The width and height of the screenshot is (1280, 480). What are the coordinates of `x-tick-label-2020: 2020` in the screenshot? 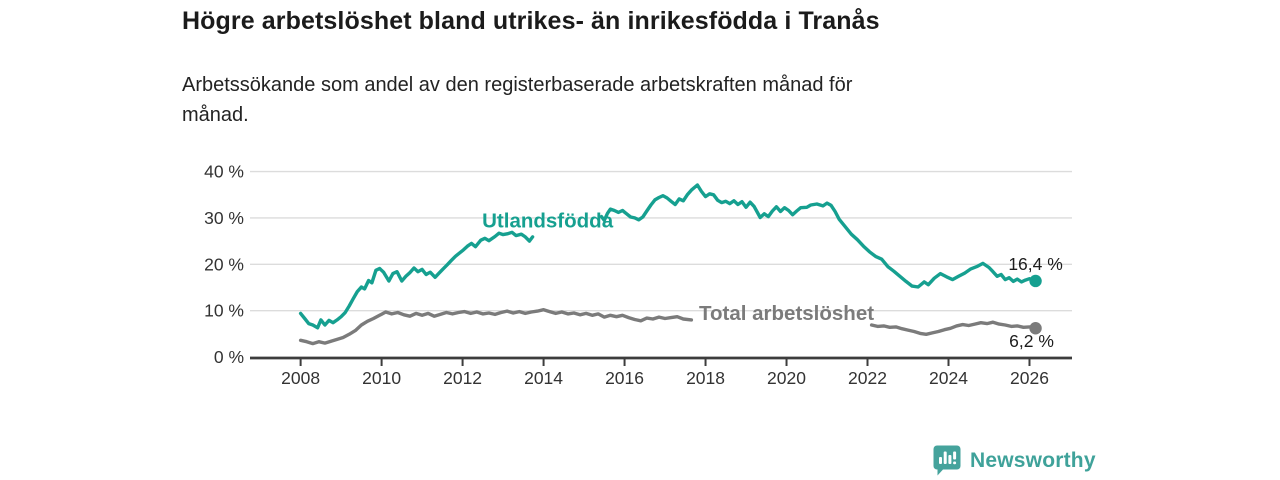 It's located at (786, 378).